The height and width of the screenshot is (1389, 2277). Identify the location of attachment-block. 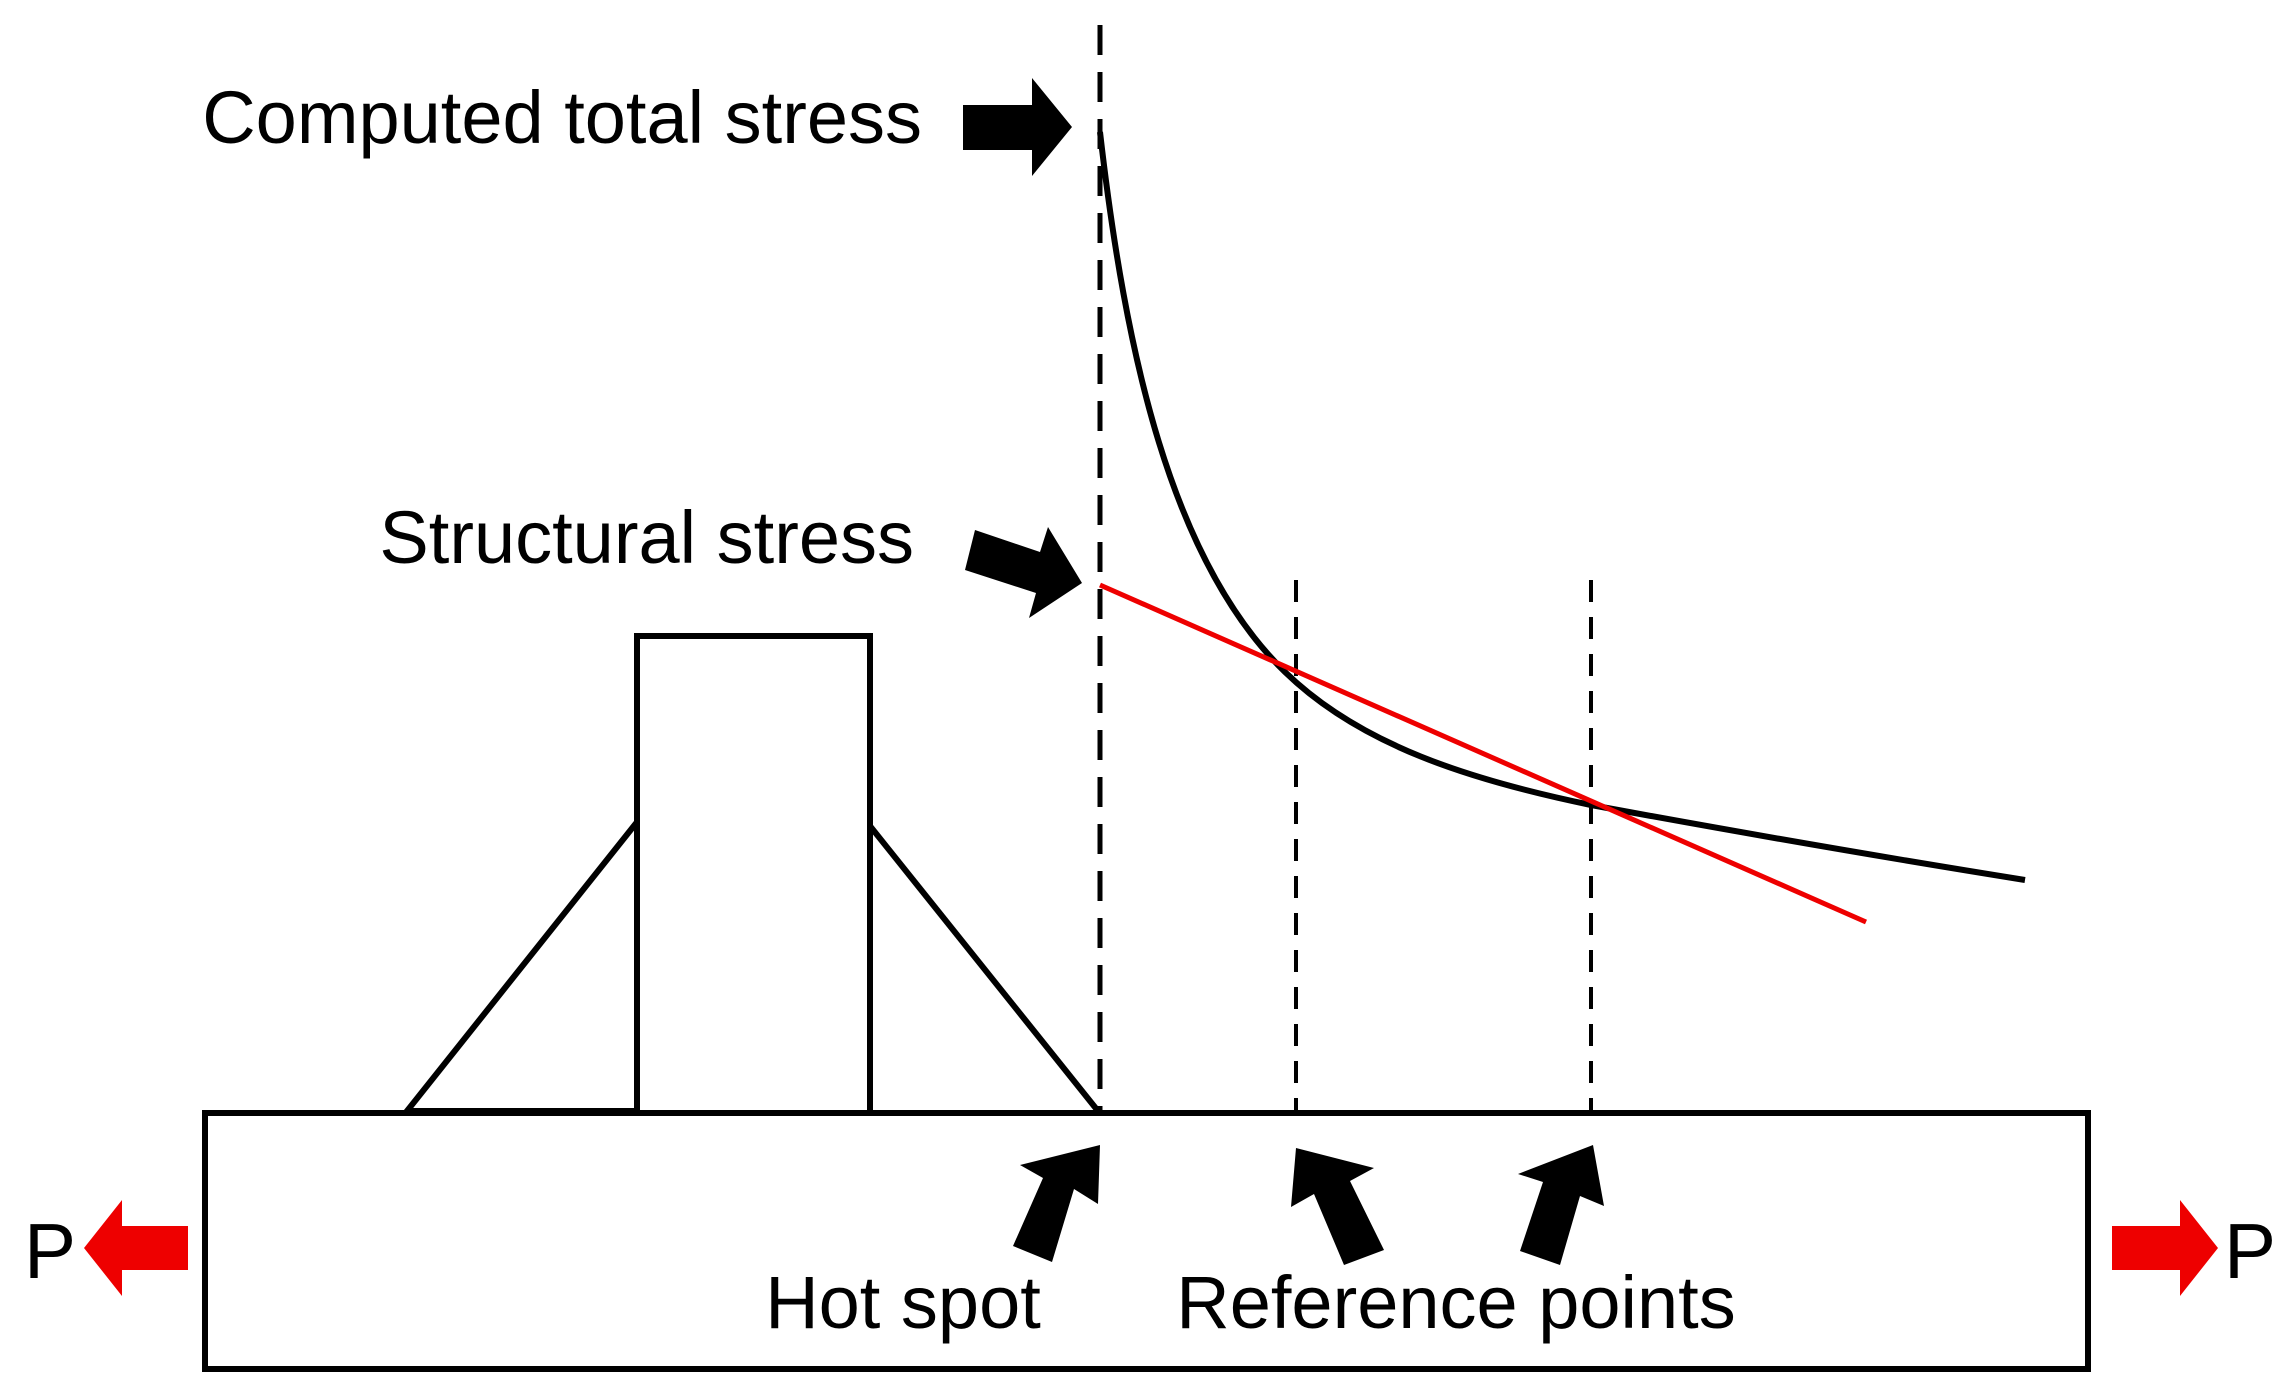
(753, 874).